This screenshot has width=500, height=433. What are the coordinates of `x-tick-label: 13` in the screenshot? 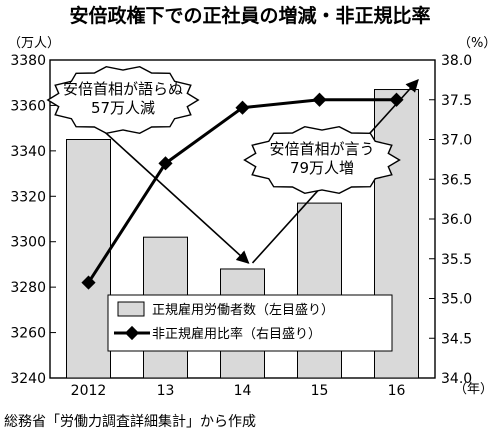 It's located at (166, 391).